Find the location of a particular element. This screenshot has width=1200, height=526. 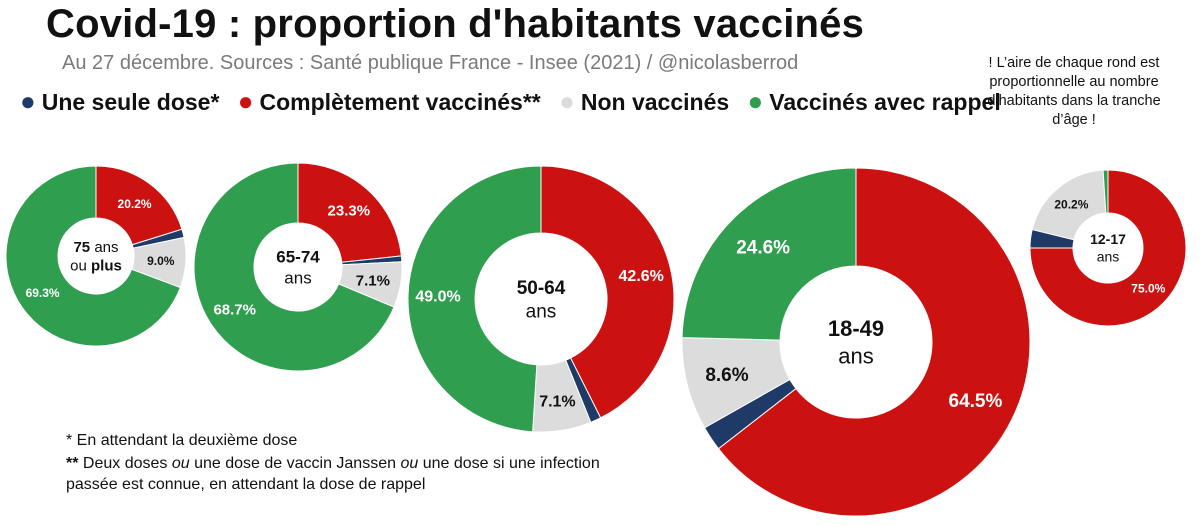

donut-5: 75.0% 20.2% 12-17 ans is located at coordinates (1108, 248).